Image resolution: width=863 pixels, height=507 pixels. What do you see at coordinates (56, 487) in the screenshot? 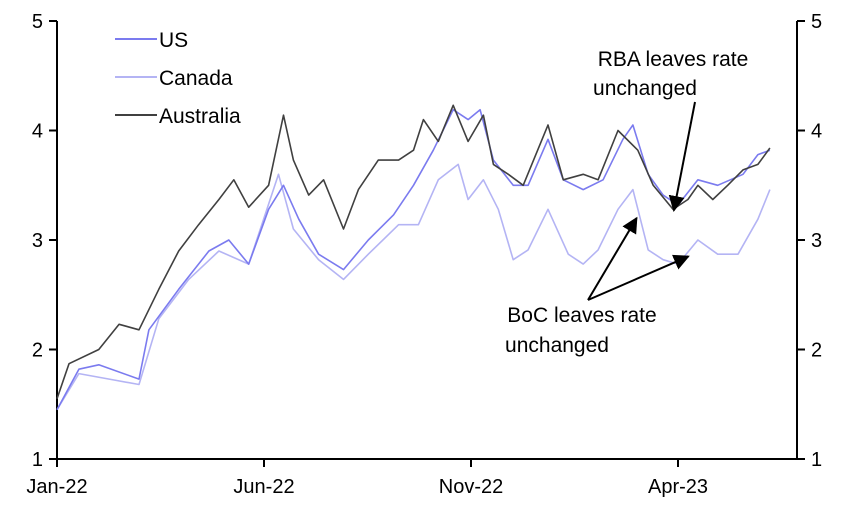
I see `x-tick-label: Jan-22` at bounding box center [56, 487].